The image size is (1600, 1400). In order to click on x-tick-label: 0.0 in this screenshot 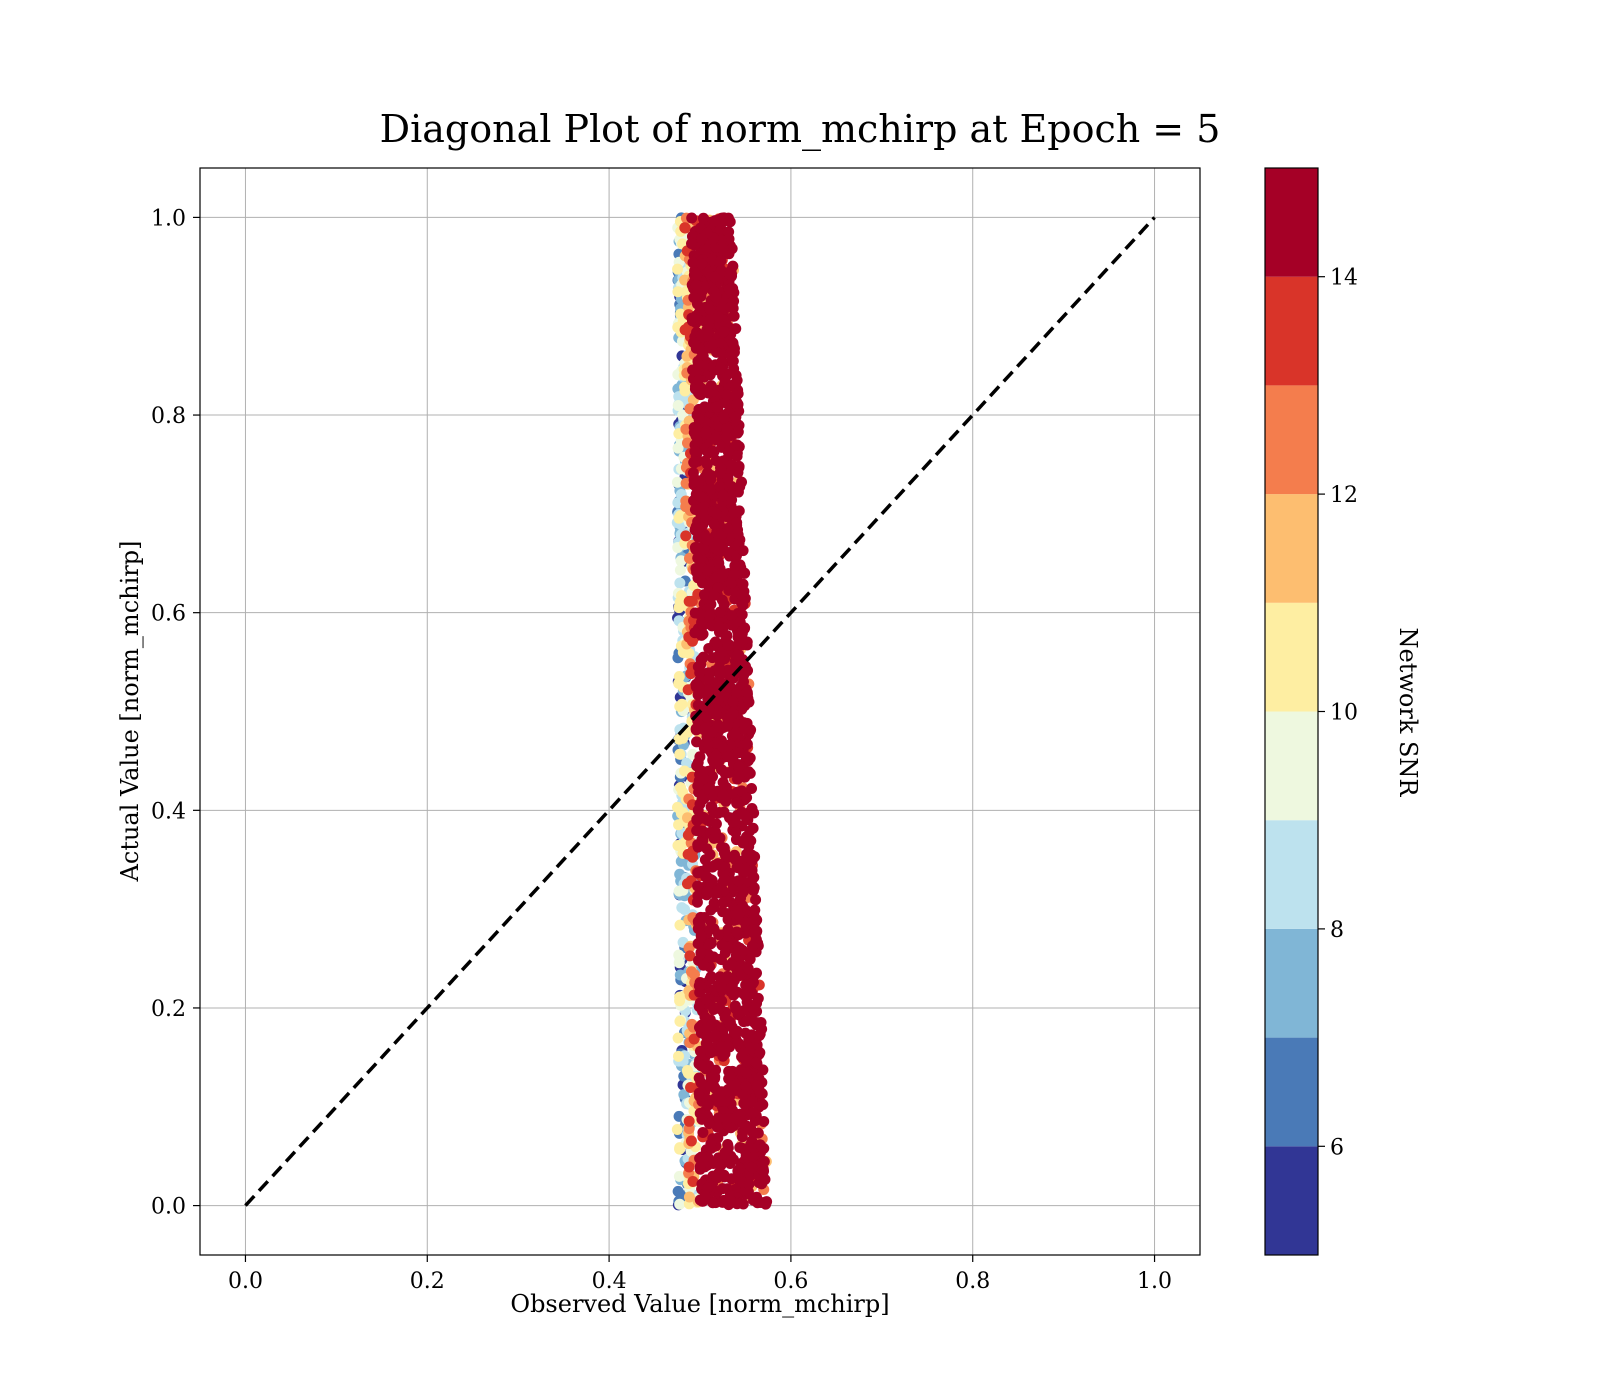, I will do `click(245, 1281)`.